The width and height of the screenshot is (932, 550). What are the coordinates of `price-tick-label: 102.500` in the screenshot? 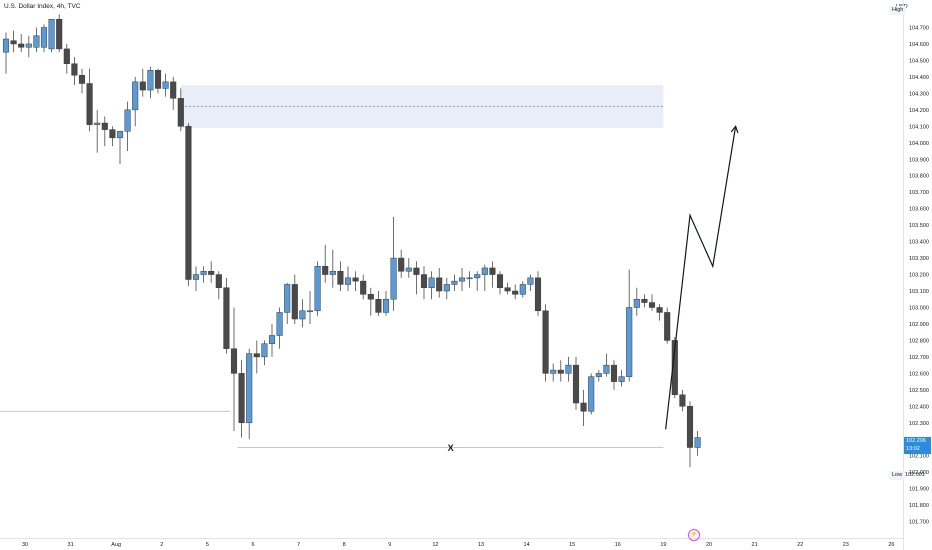 It's located at (919, 391).